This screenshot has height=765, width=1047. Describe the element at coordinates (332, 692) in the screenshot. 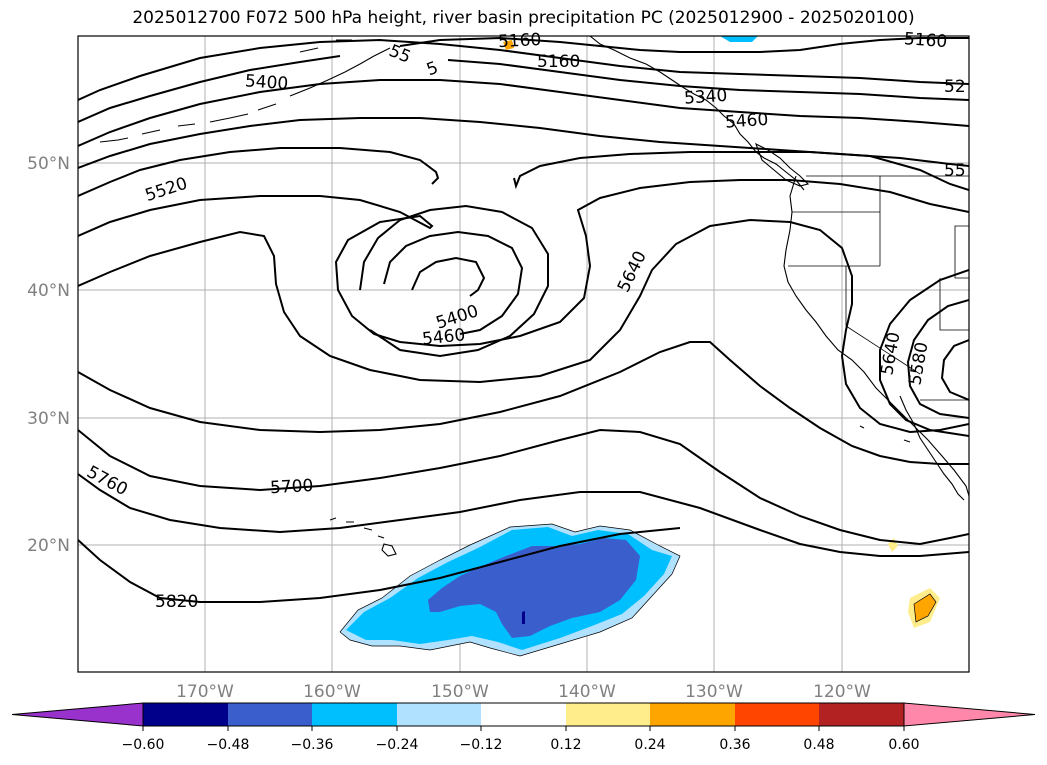

I see `lon-label-160w: 160°W` at that location.